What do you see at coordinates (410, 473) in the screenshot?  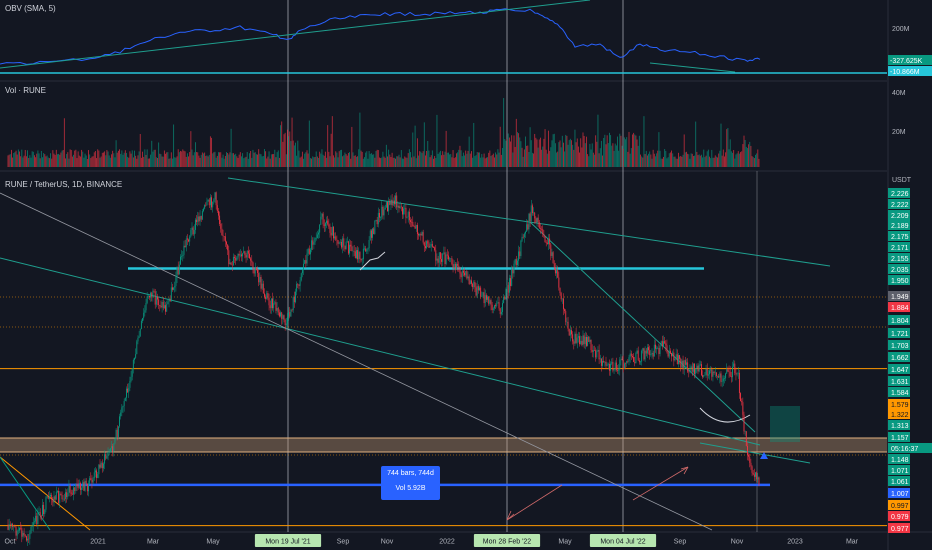 I see `measure-bars-label: 744 bars, 744d` at bounding box center [410, 473].